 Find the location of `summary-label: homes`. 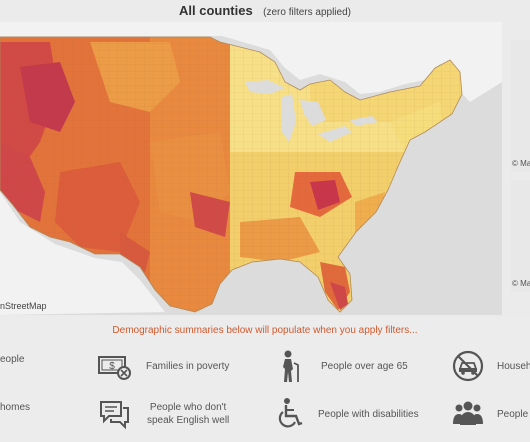

summary-label: homes is located at coordinates (15, 407).